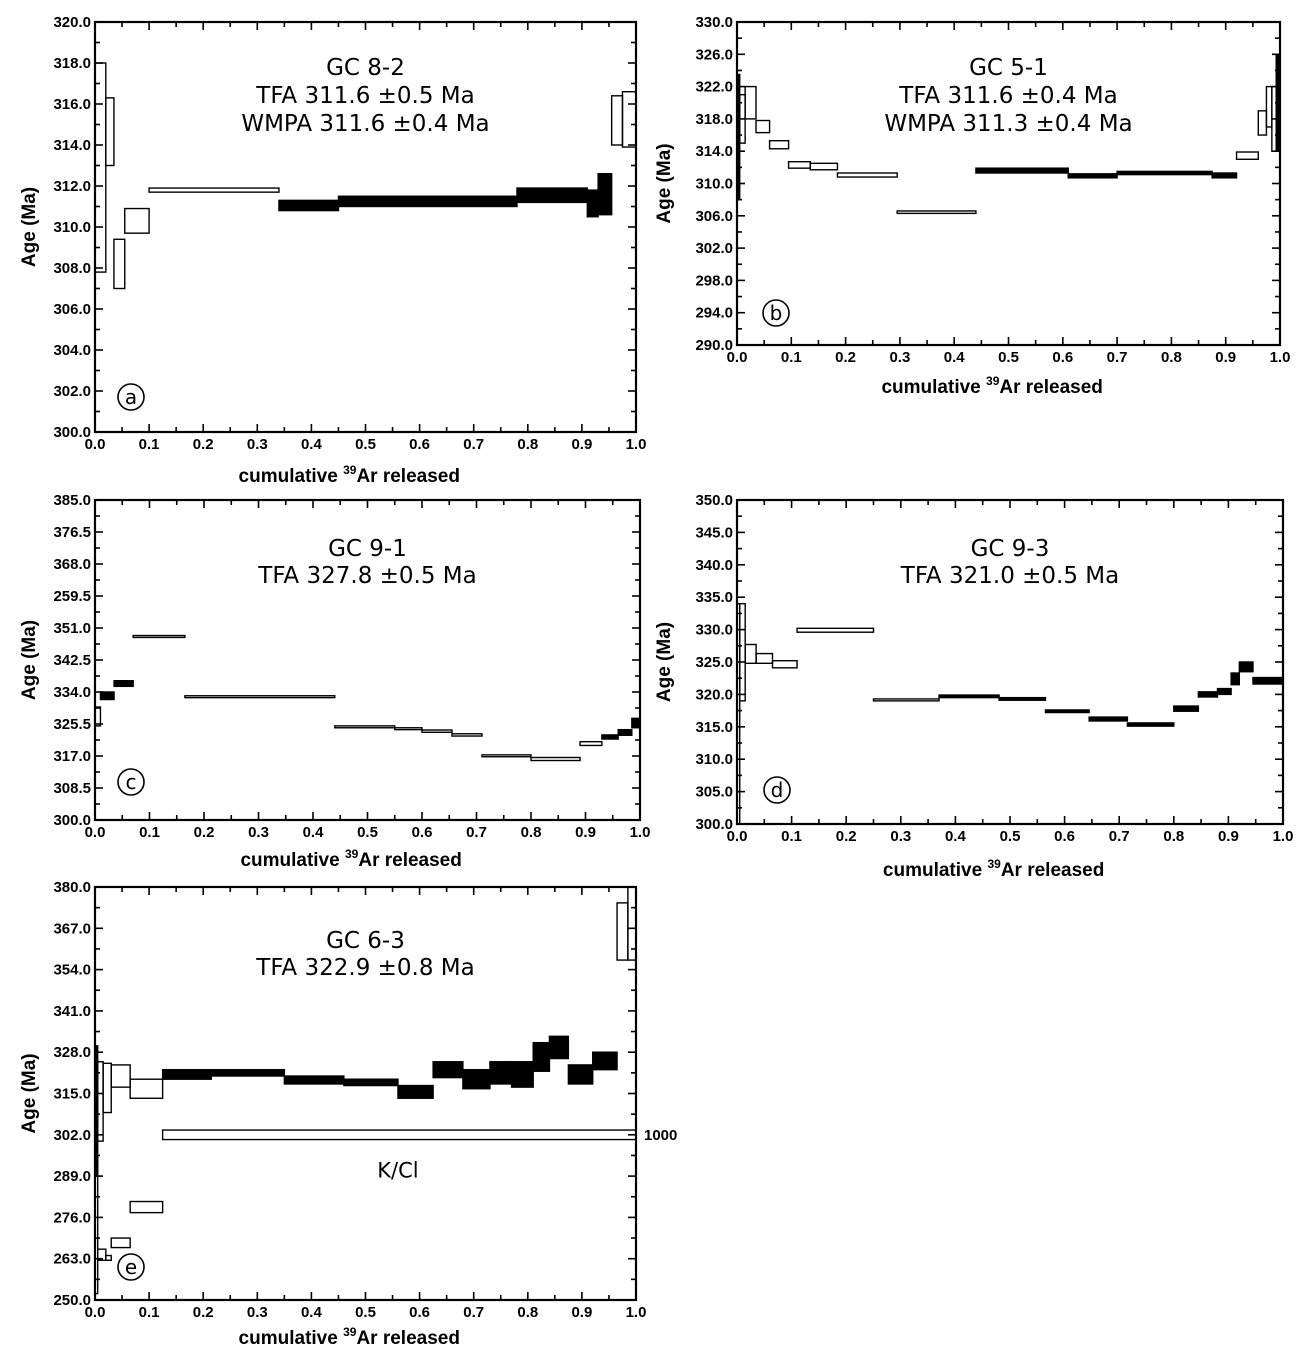 The image size is (1299, 1349). Describe the element at coordinates (714, 54) in the screenshot. I see `y-tick-label: 326.0` at that location.